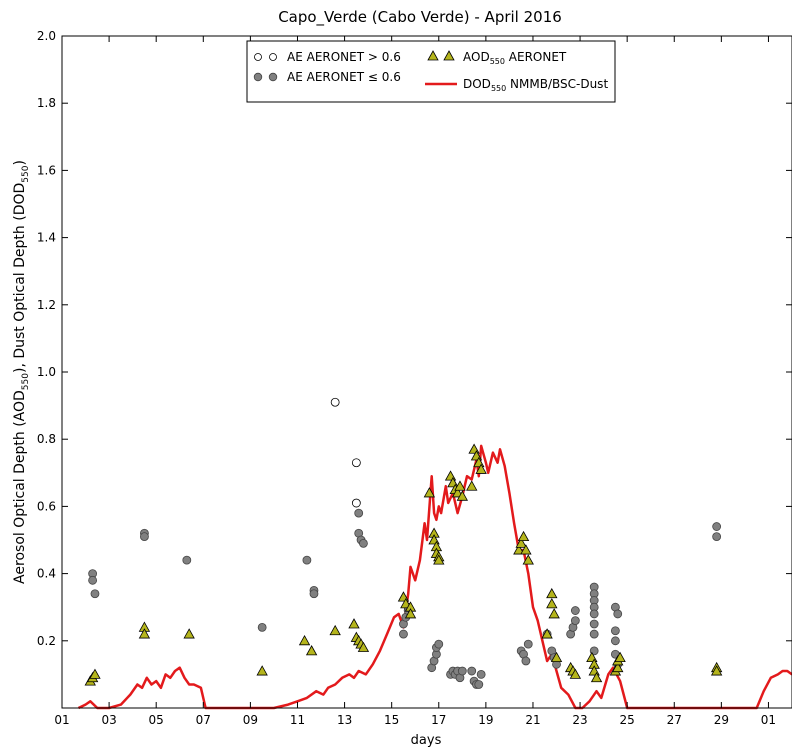 This screenshot has width=792, height=751. What do you see at coordinates (46, 641) in the screenshot?
I see `y-tick-label: 0.2` at bounding box center [46, 641].